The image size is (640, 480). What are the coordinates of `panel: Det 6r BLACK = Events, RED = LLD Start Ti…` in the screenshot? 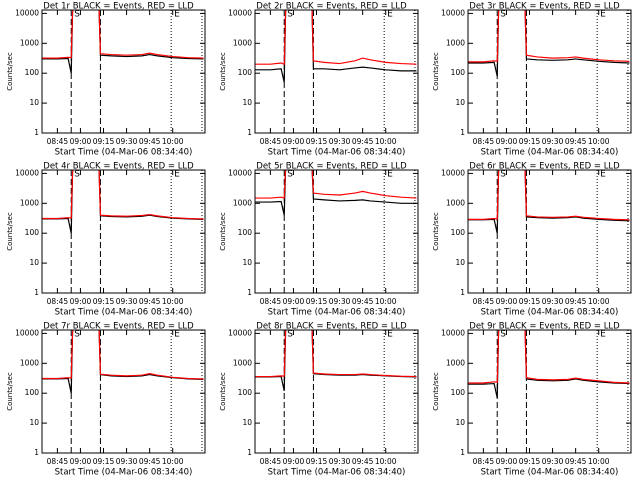 It's located at (532, 240).